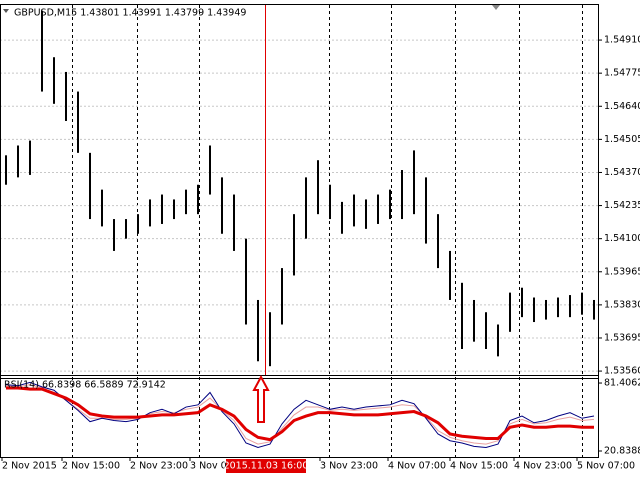 This screenshot has width=640, height=480. Describe the element at coordinates (606, 466) in the screenshot. I see `x-tick-label: 5 Nov 07:00` at that location.